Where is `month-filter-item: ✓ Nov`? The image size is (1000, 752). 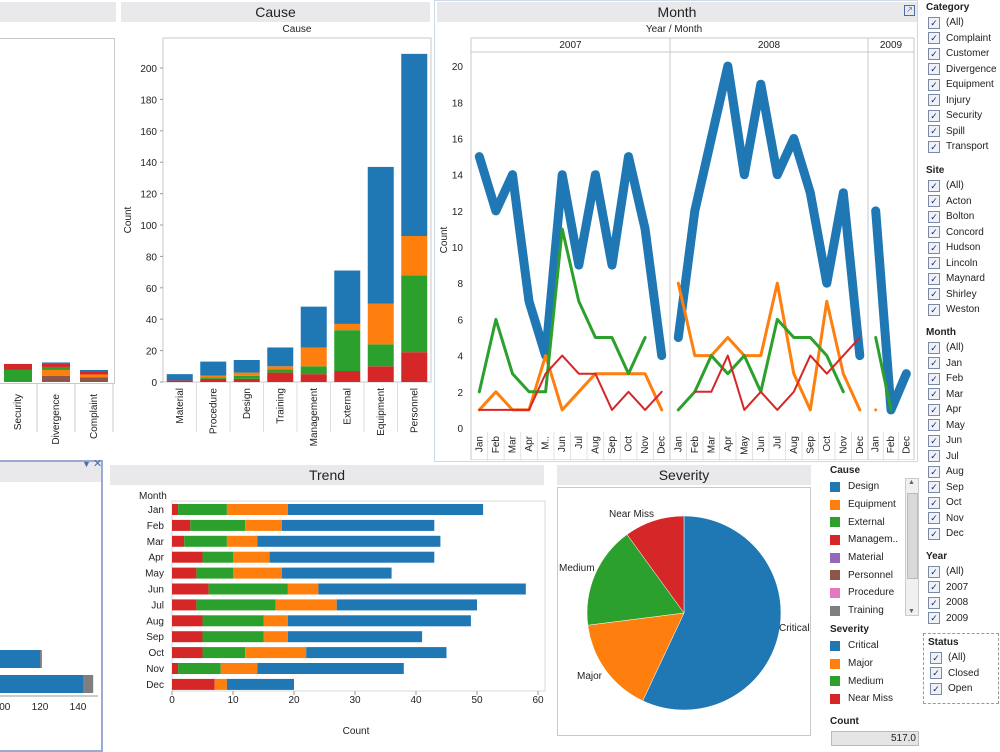
month-filter-item: ✓ Nov is located at coordinates (961, 519).